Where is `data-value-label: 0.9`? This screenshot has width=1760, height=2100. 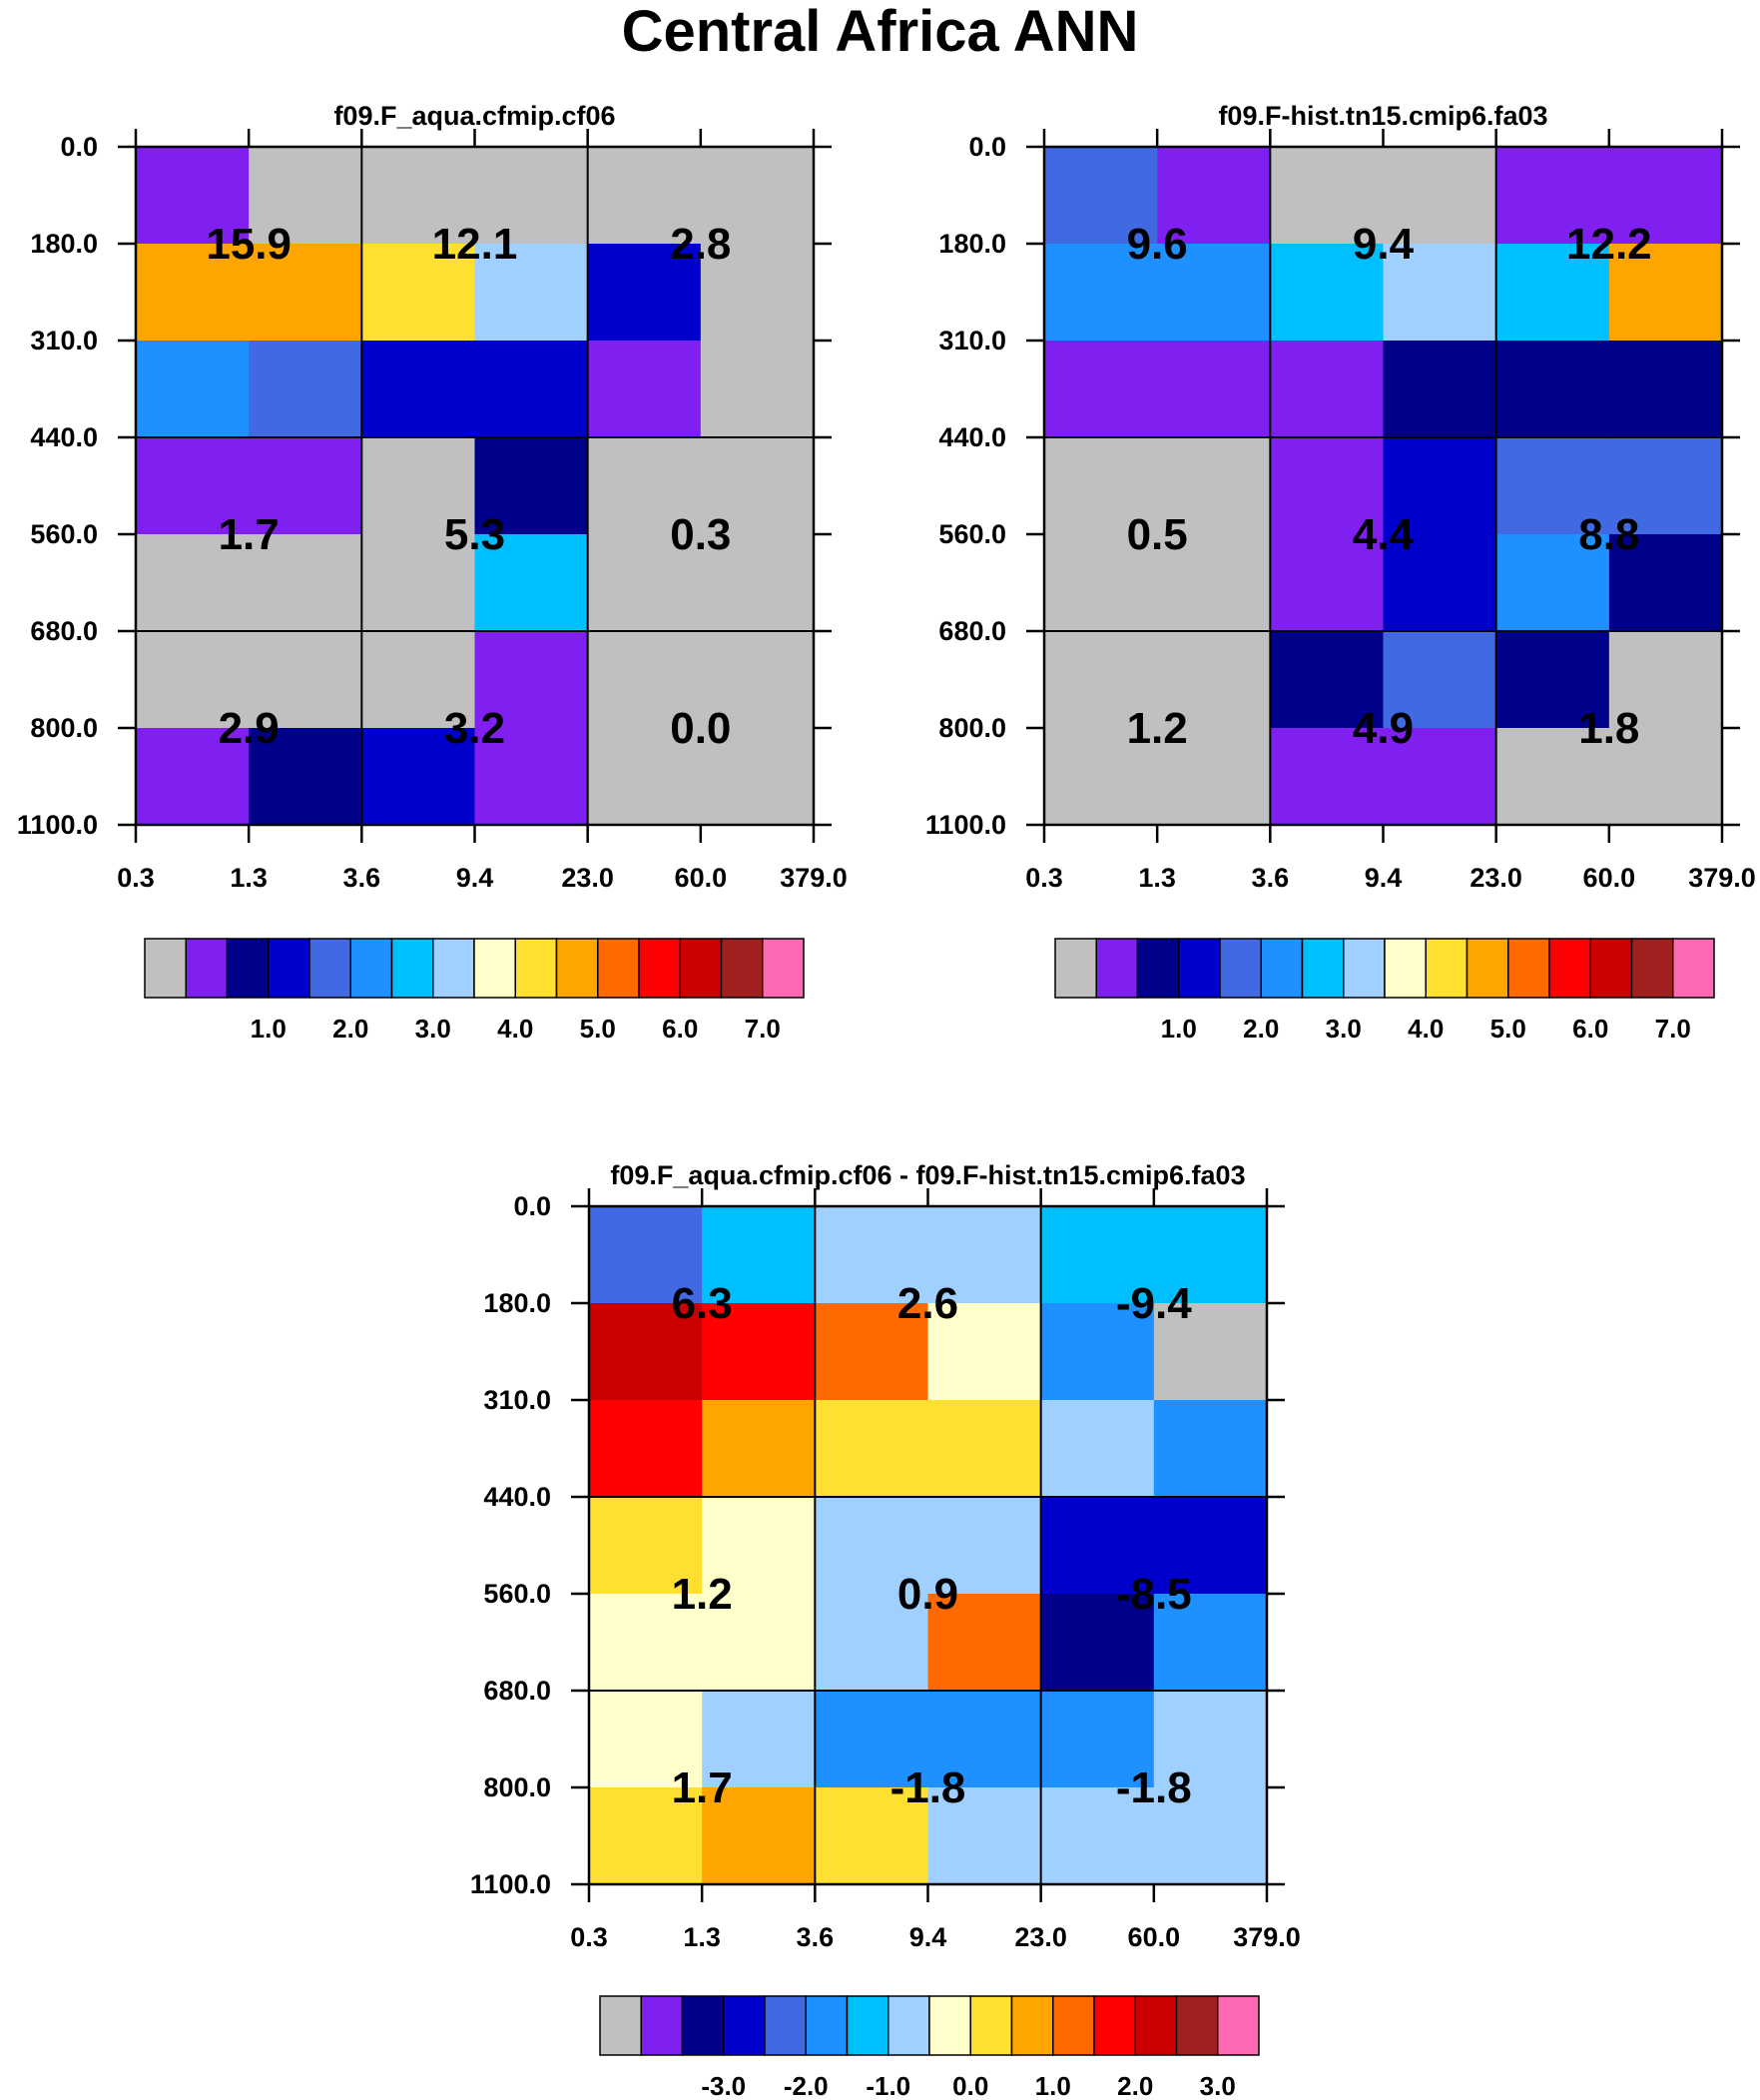 data-value-label: 0.9 is located at coordinates (927, 1594).